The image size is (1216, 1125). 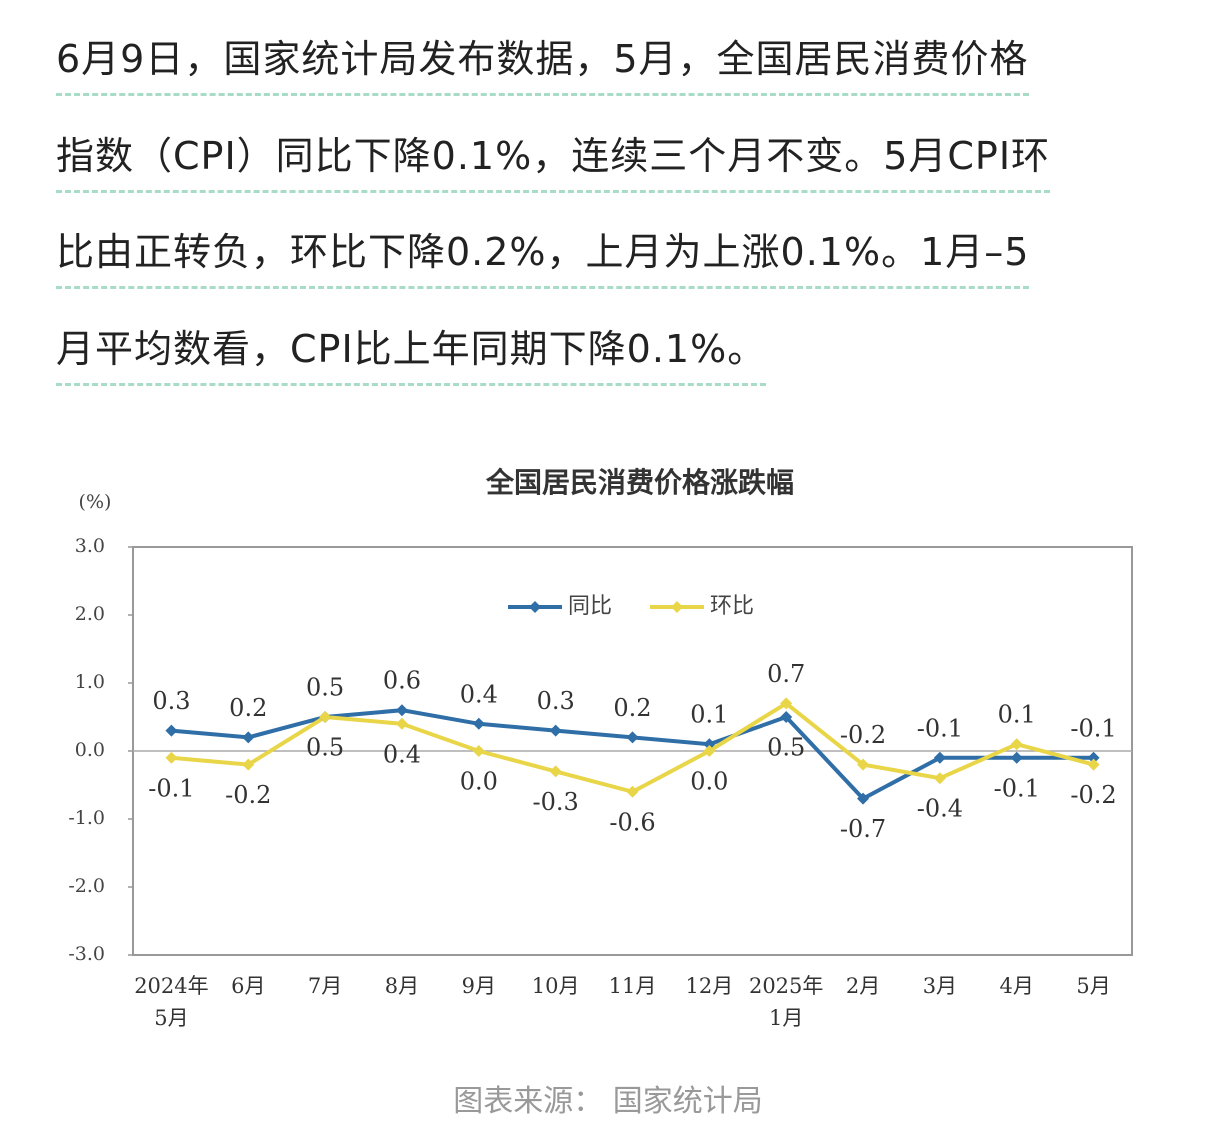 I want to click on x-tick-label: 2024年 5月, so click(x=171, y=1002).